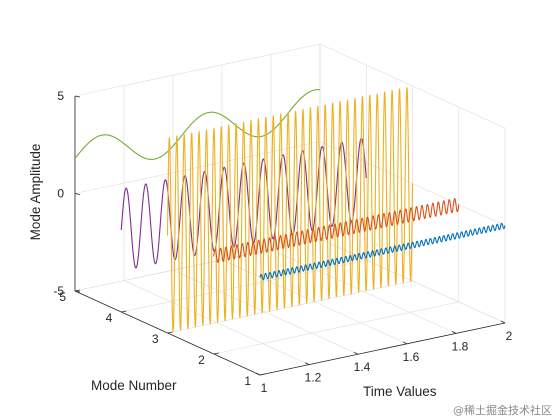 The width and height of the screenshot is (560, 420). I want to click on x-tick-label: 1.6, so click(411, 357).